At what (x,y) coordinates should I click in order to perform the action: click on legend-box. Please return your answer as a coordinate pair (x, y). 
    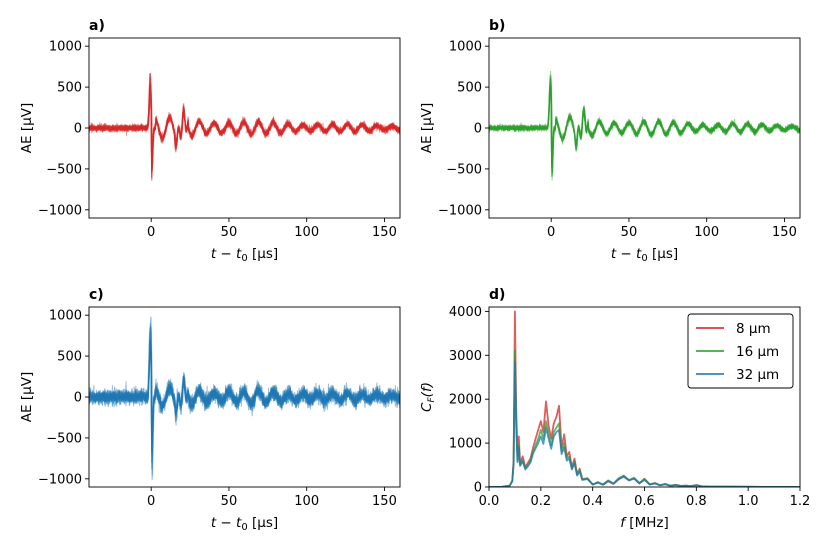
    Looking at the image, I should click on (740, 351).